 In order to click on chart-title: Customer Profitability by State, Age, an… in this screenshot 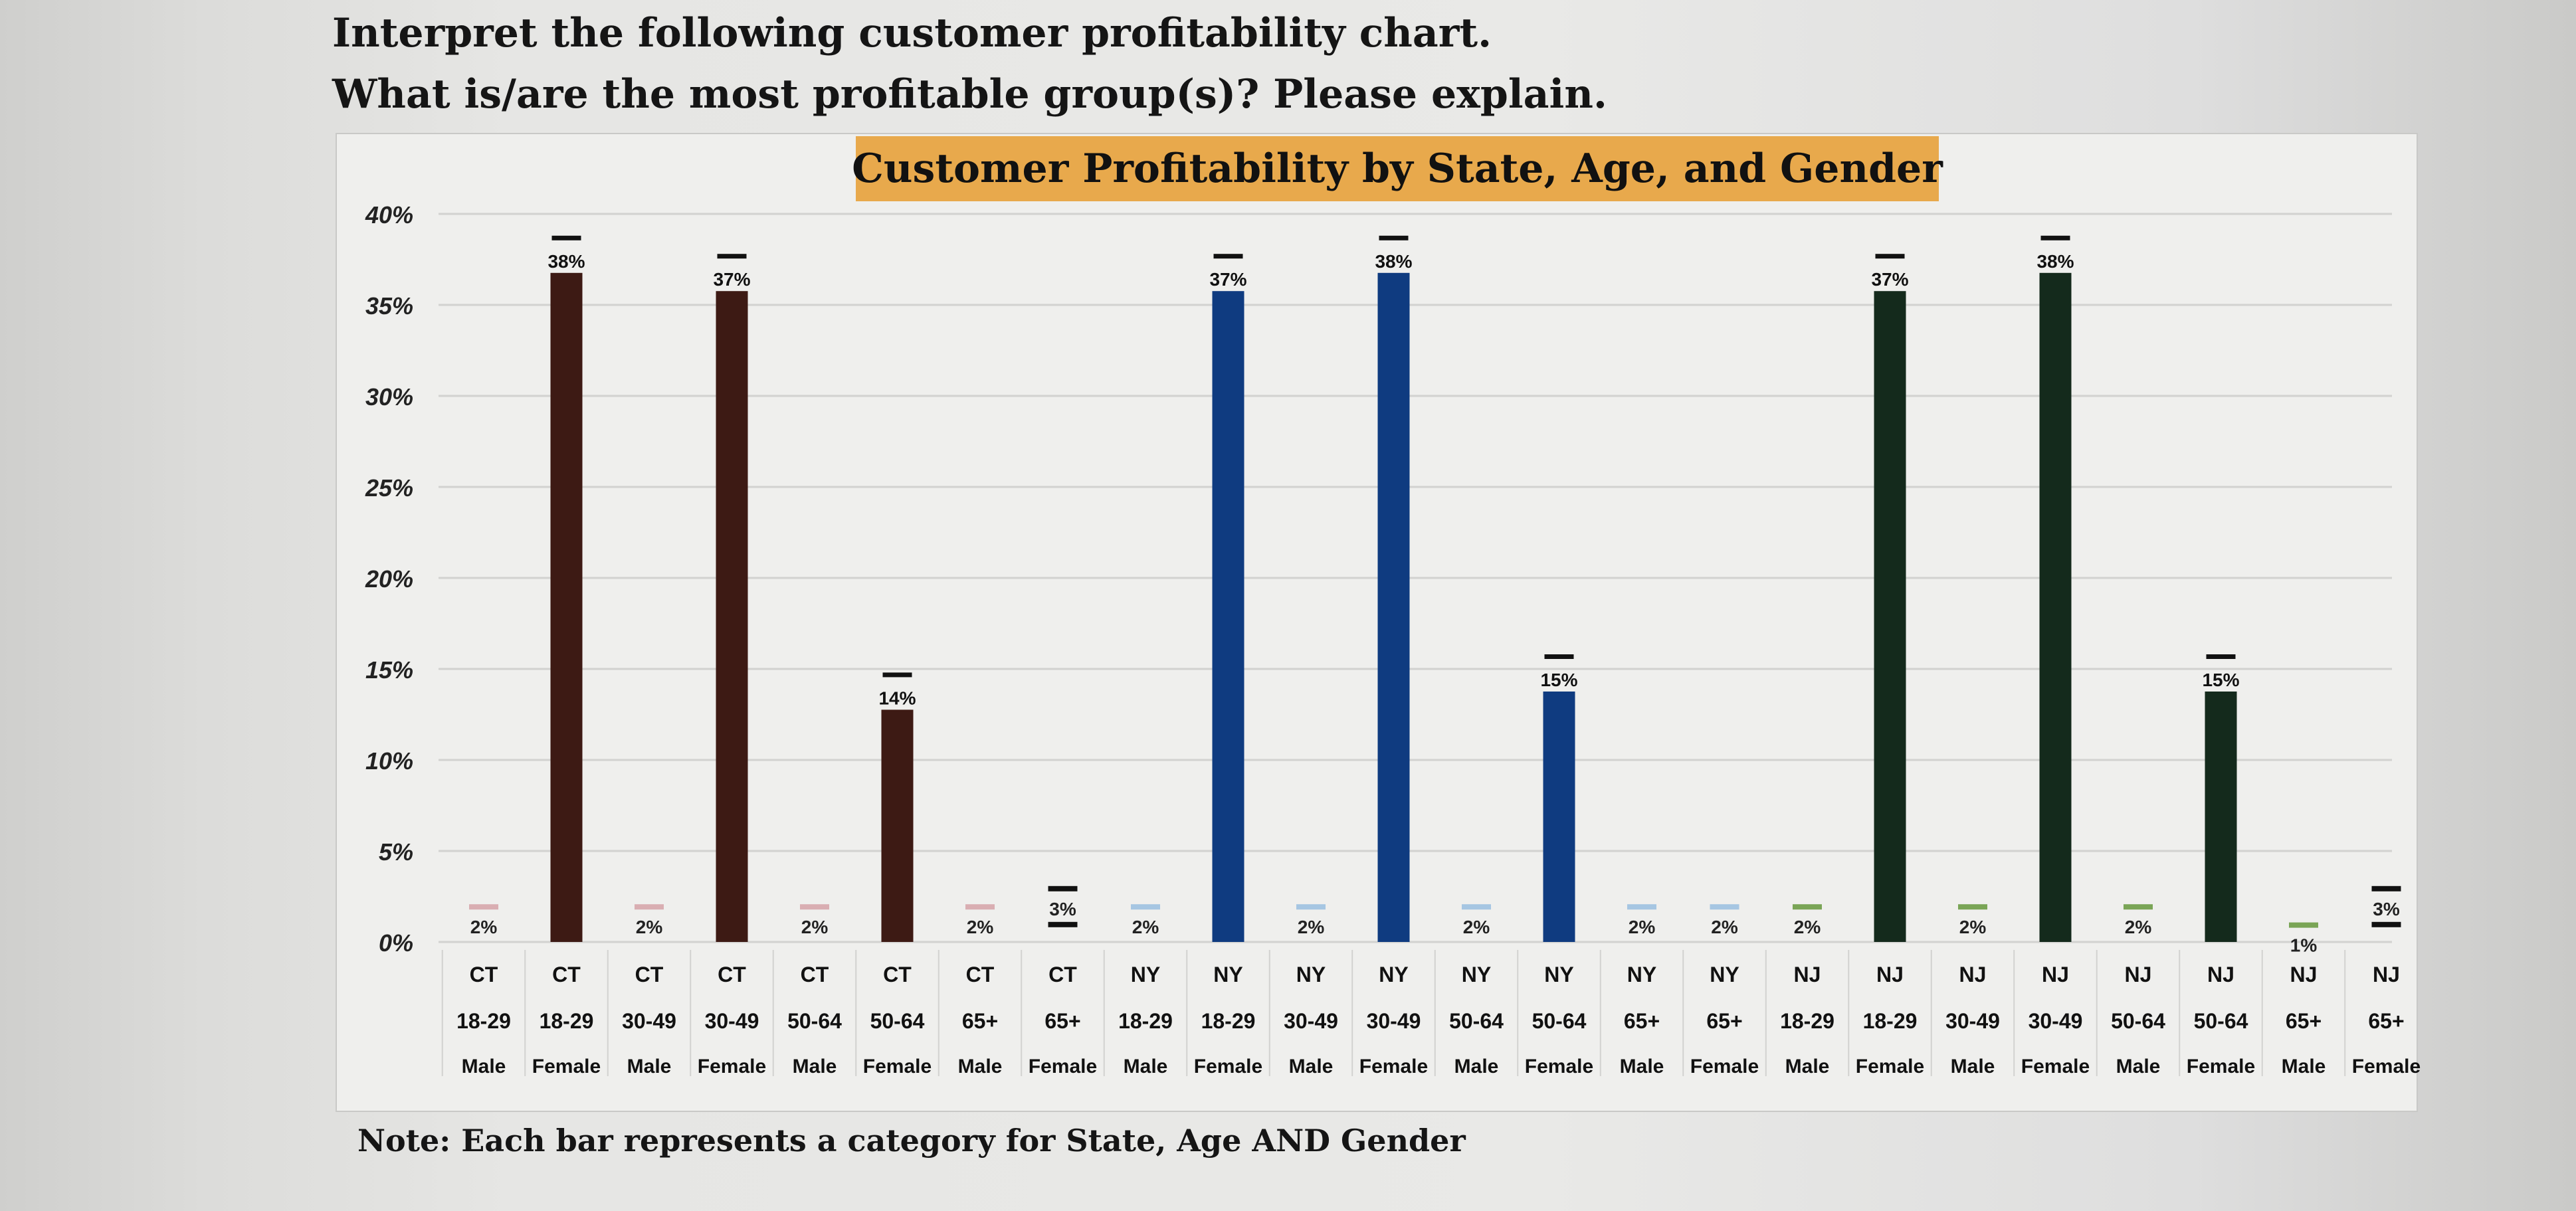, I will do `click(1398, 168)`.